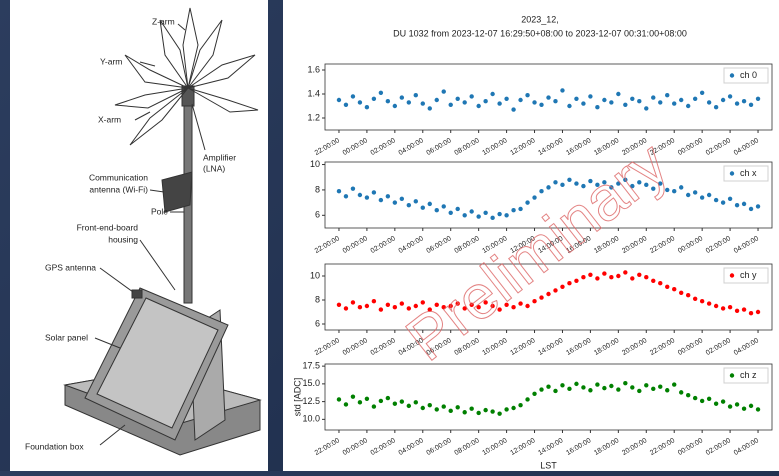 This screenshot has height=476, width=779. I want to click on y-axis-label: std [ADC], so click(297, 397).